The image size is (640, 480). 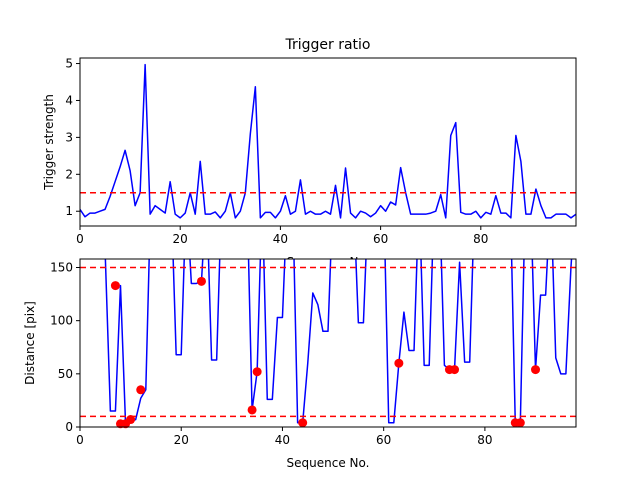 What do you see at coordinates (69, 174) in the screenshot?
I see `y-tick-label: 2` at bounding box center [69, 174].